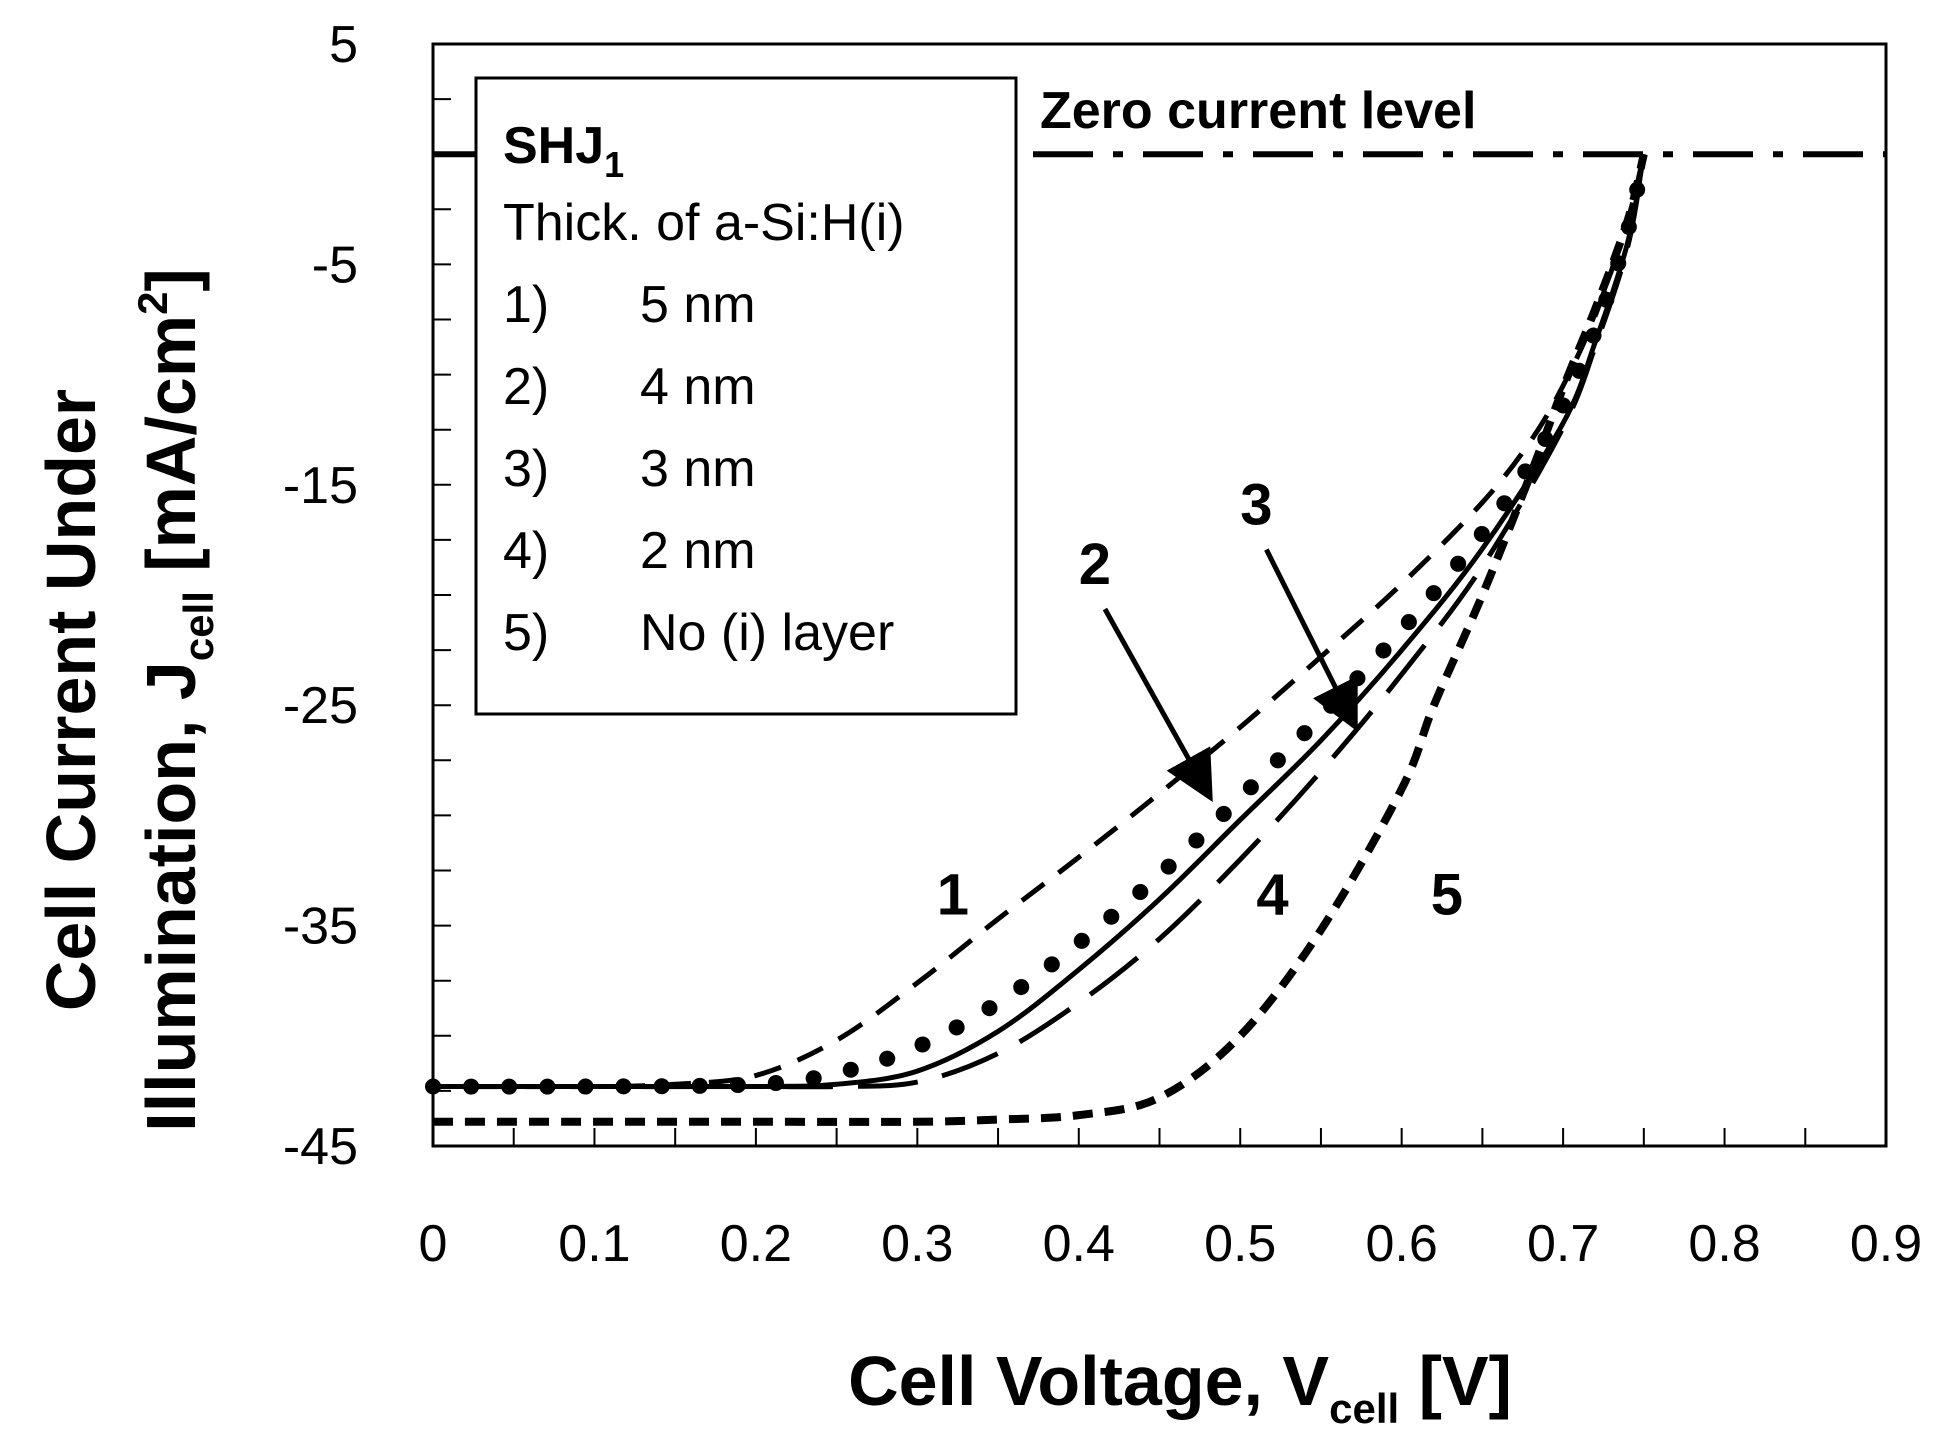 The image size is (1938, 1434). What do you see at coordinates (526, 469) in the screenshot?
I see `legend-entry-number: 3)` at bounding box center [526, 469].